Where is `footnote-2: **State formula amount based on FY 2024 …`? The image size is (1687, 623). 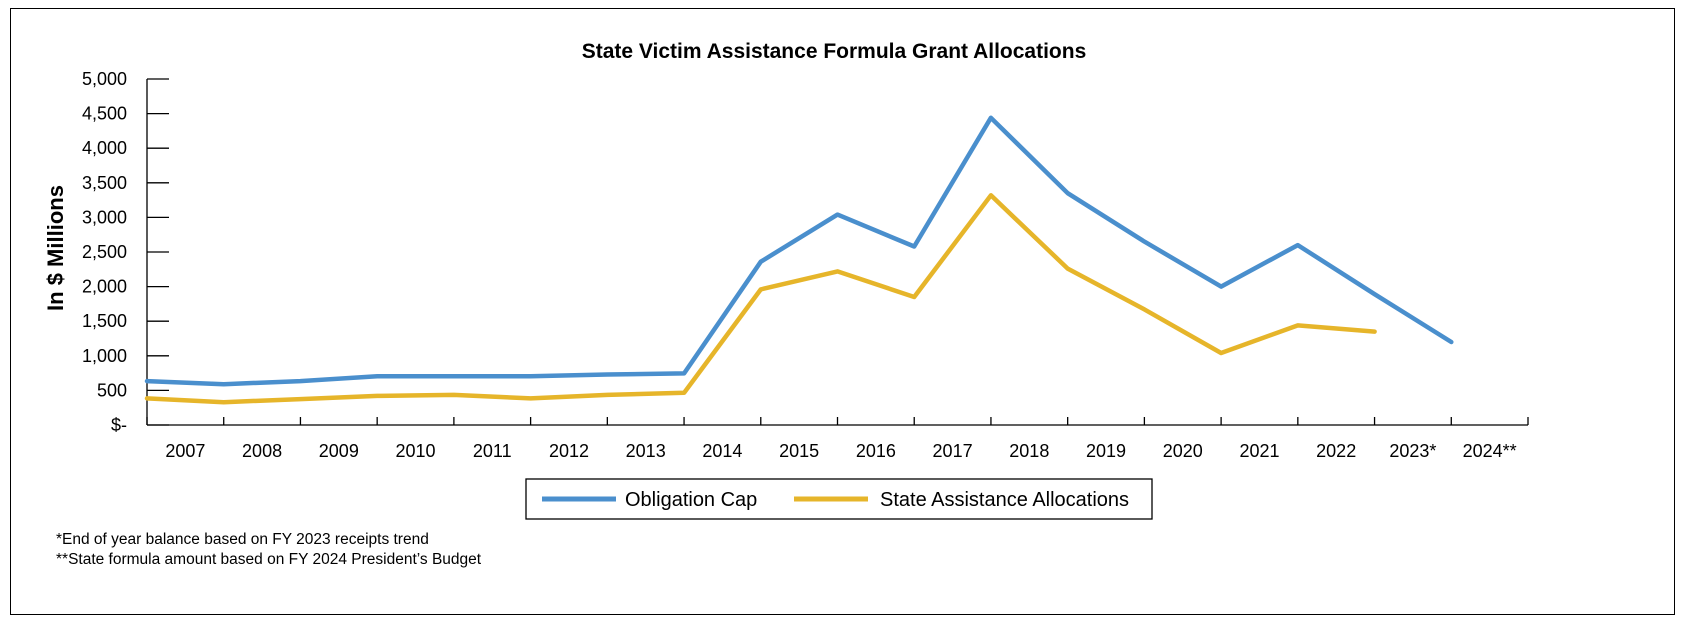
footnote-2: **State formula amount based on FY 2024 … is located at coordinates (269, 559).